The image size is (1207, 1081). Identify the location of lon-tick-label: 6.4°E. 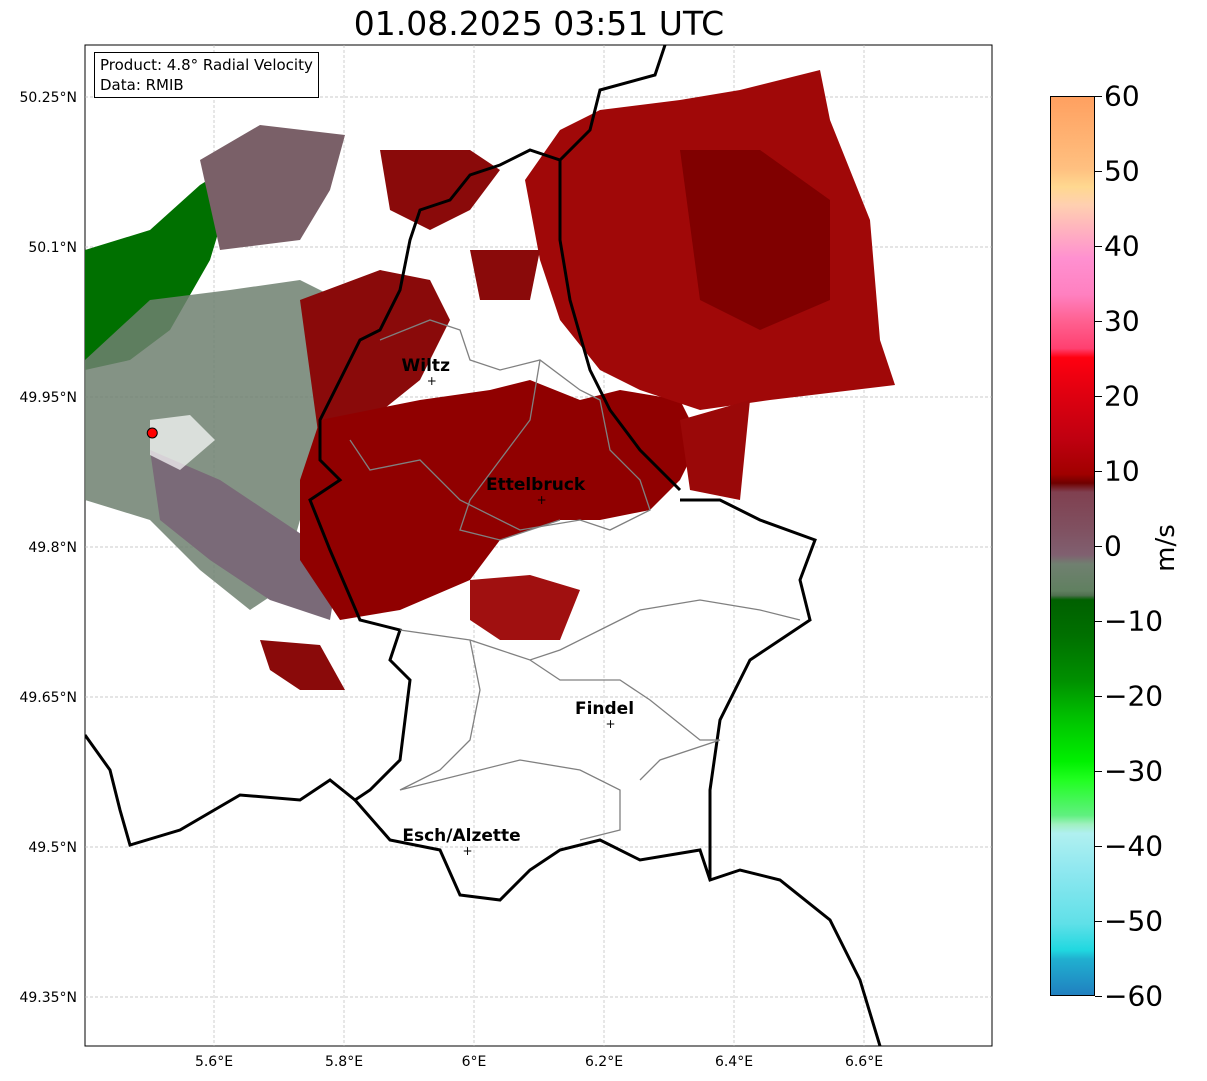
(734, 1062).